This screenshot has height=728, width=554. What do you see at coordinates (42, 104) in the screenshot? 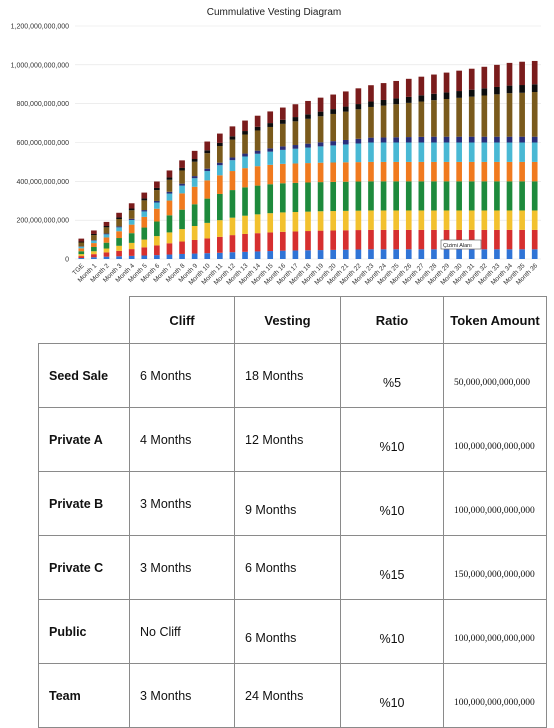
I see `y-tick-label: 800,000,000,000` at bounding box center [42, 104].